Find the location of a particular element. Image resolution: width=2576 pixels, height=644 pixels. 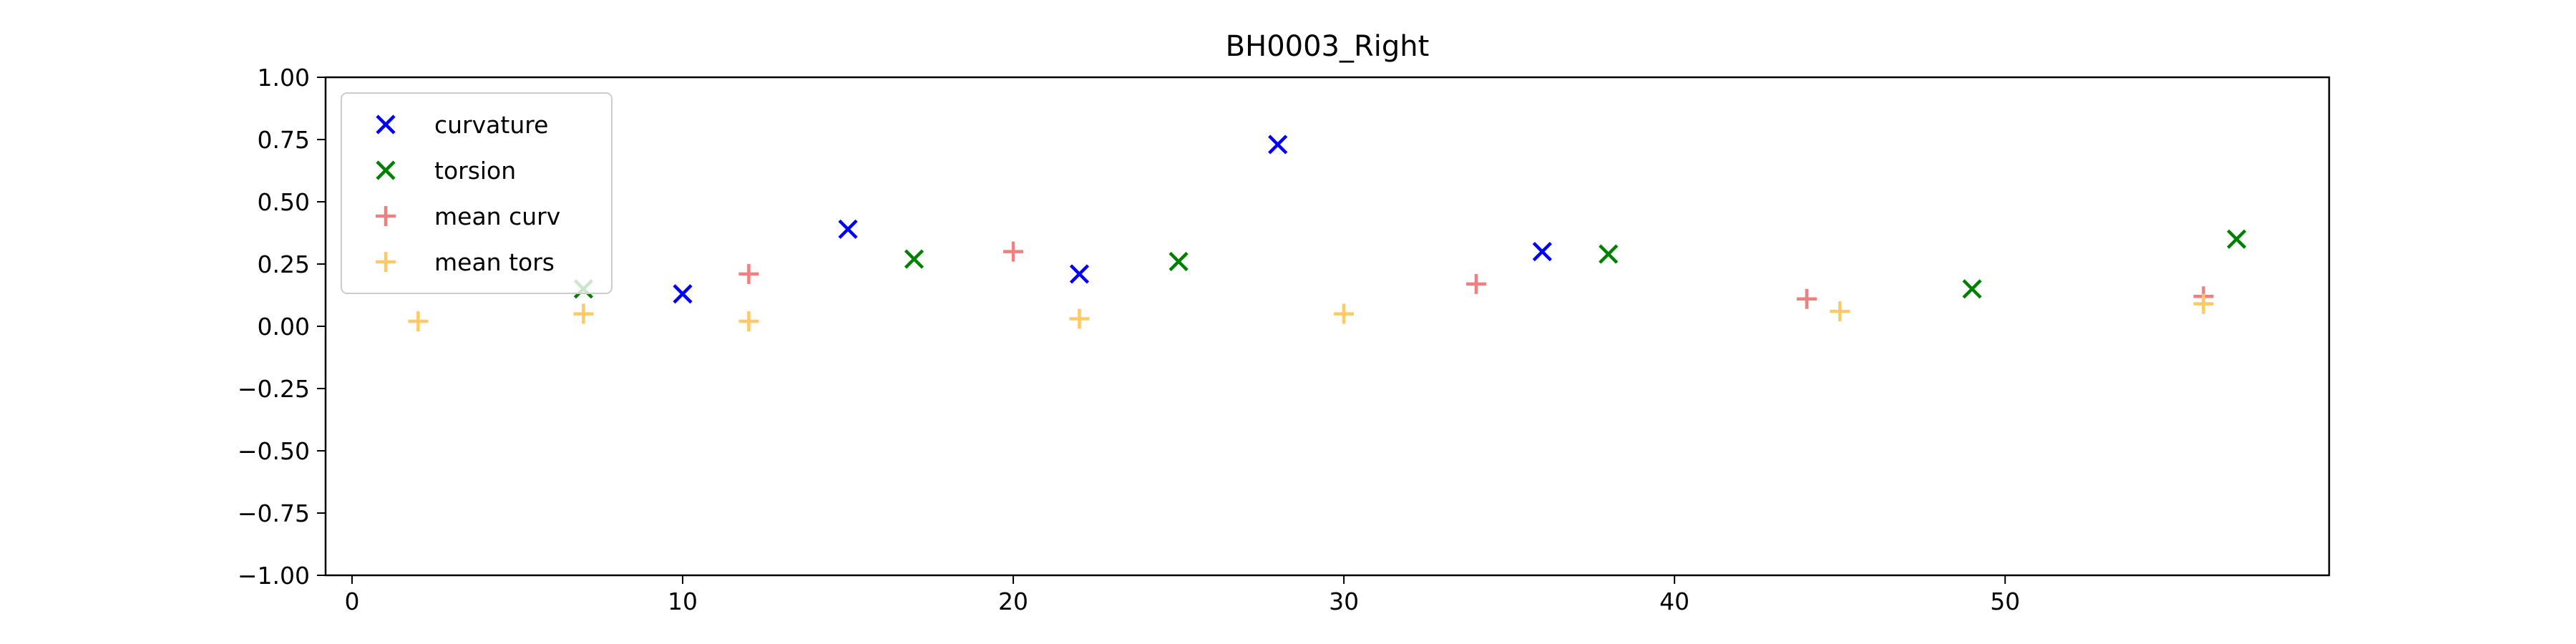

x-axis-ticks: 0 10 20 30 40 50 is located at coordinates (1182, 595).